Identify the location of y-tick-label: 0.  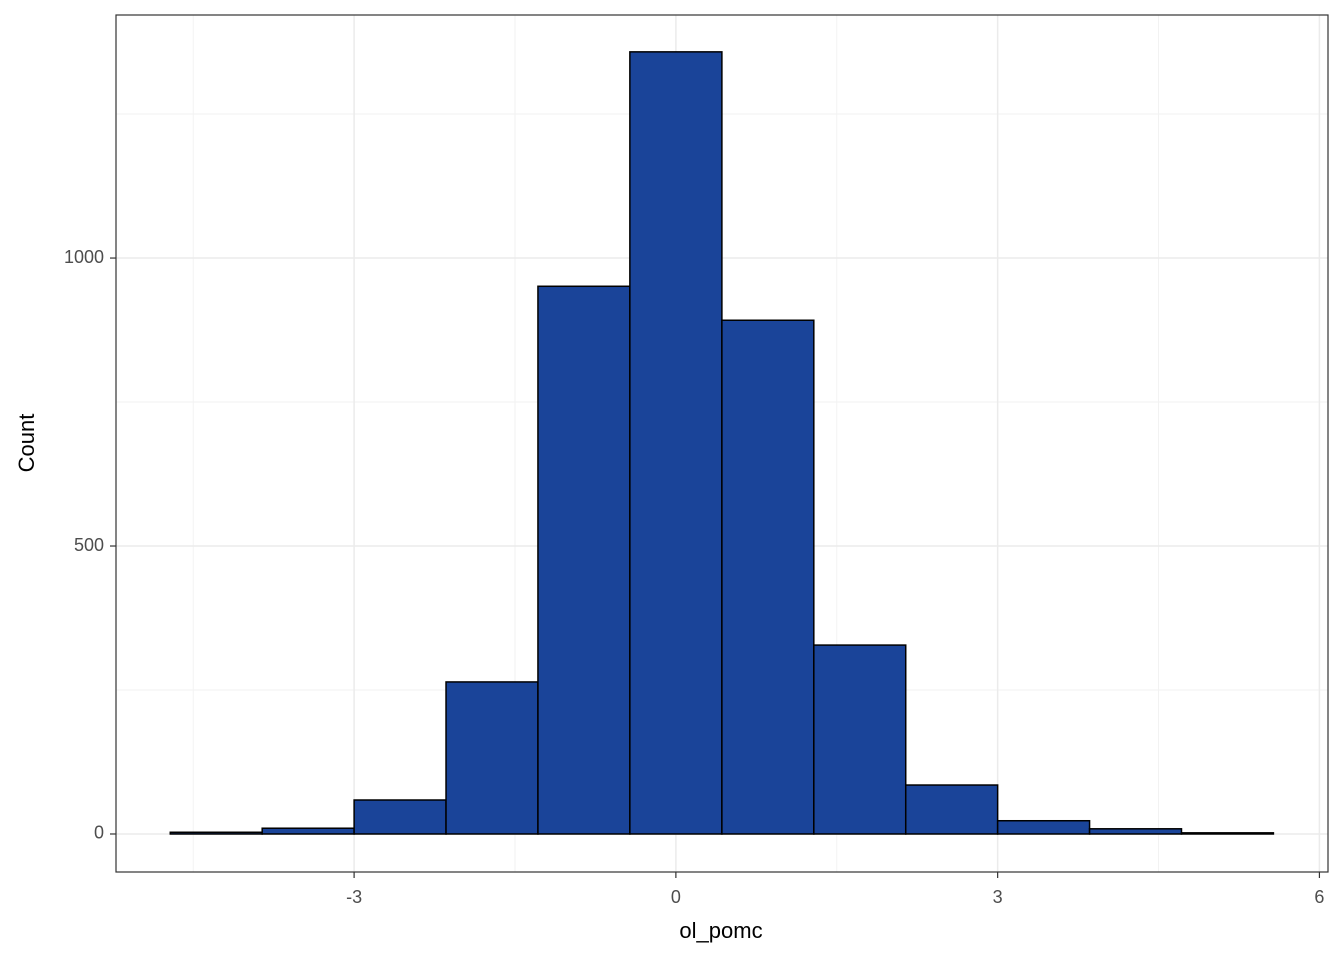
(99, 833).